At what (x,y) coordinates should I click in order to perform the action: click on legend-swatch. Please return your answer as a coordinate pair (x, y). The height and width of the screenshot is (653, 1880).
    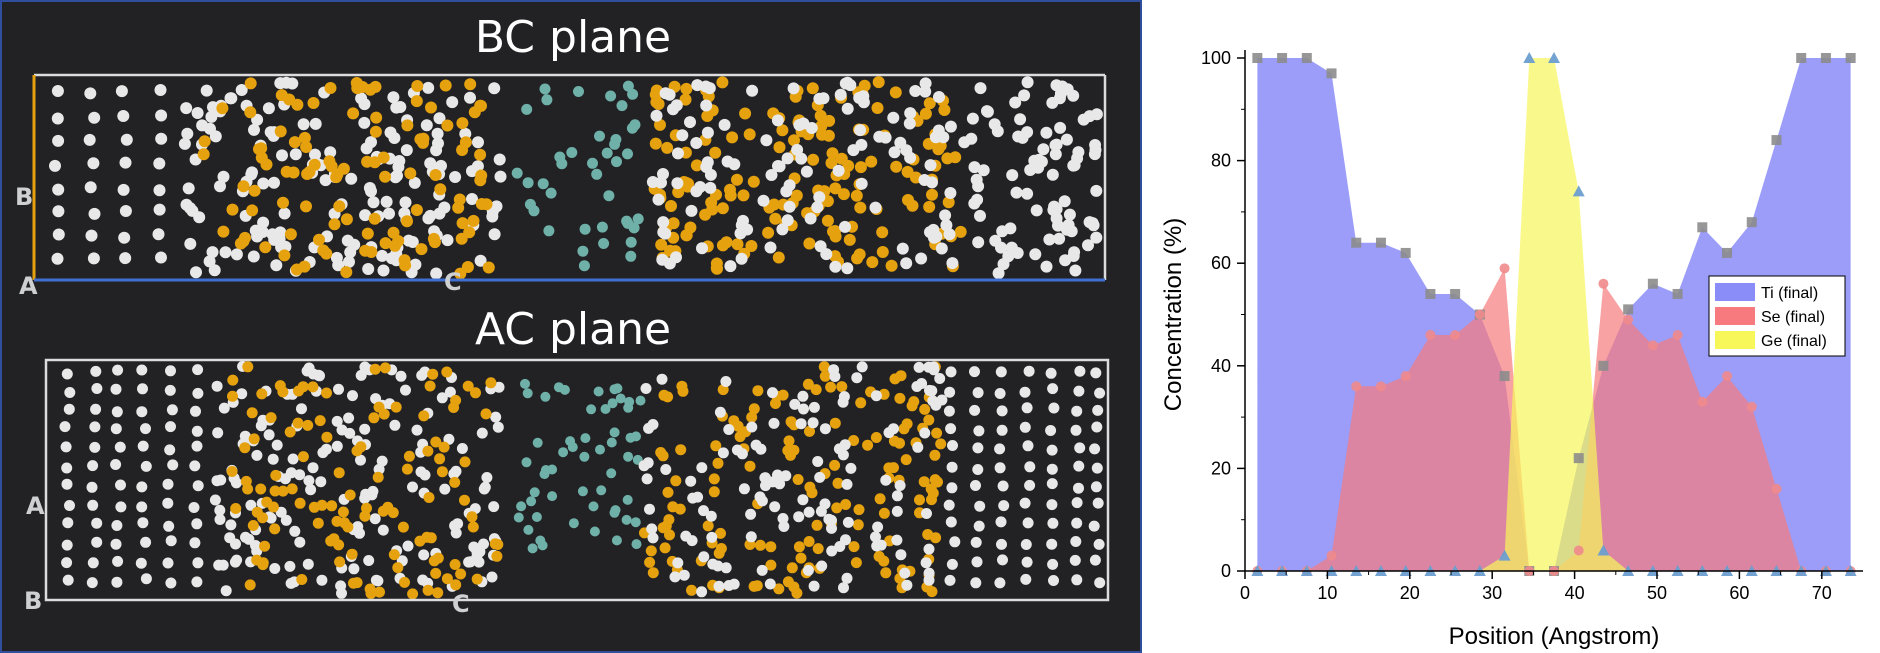
    Looking at the image, I should click on (1735, 292).